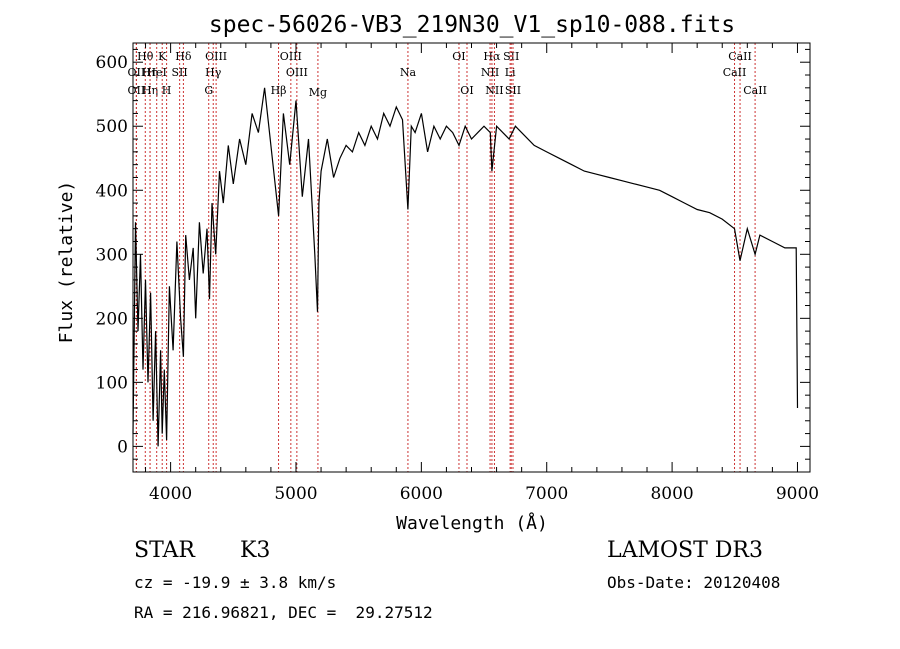  I want to click on marker-label-28: CaII, so click(755, 90).